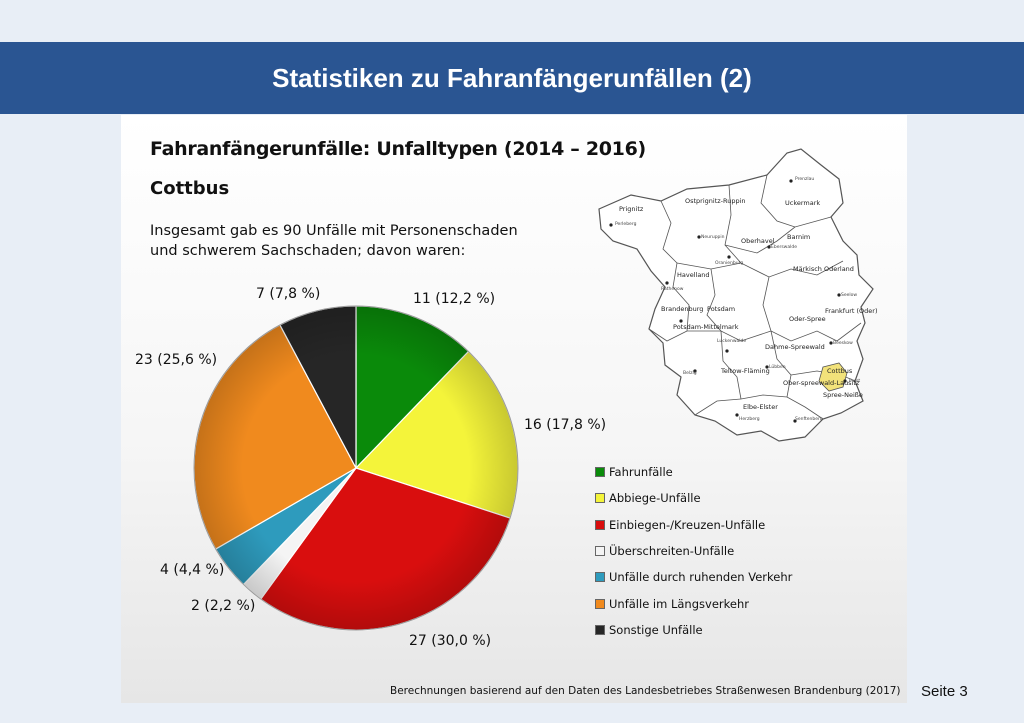  I want to click on legend-item-7: Sonstige Unfälle, so click(693, 630).